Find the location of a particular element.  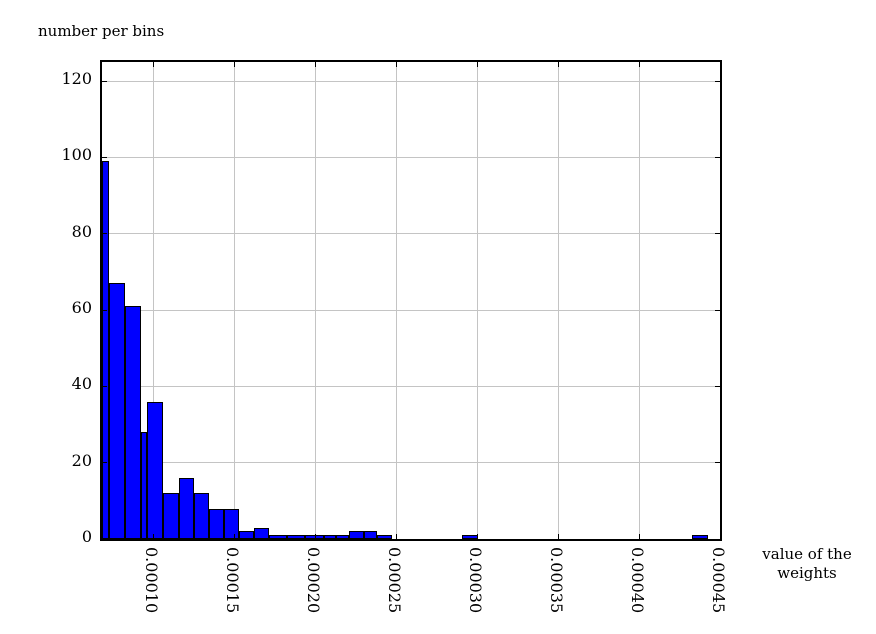

chart-title: number per bins is located at coordinates (101, 31).